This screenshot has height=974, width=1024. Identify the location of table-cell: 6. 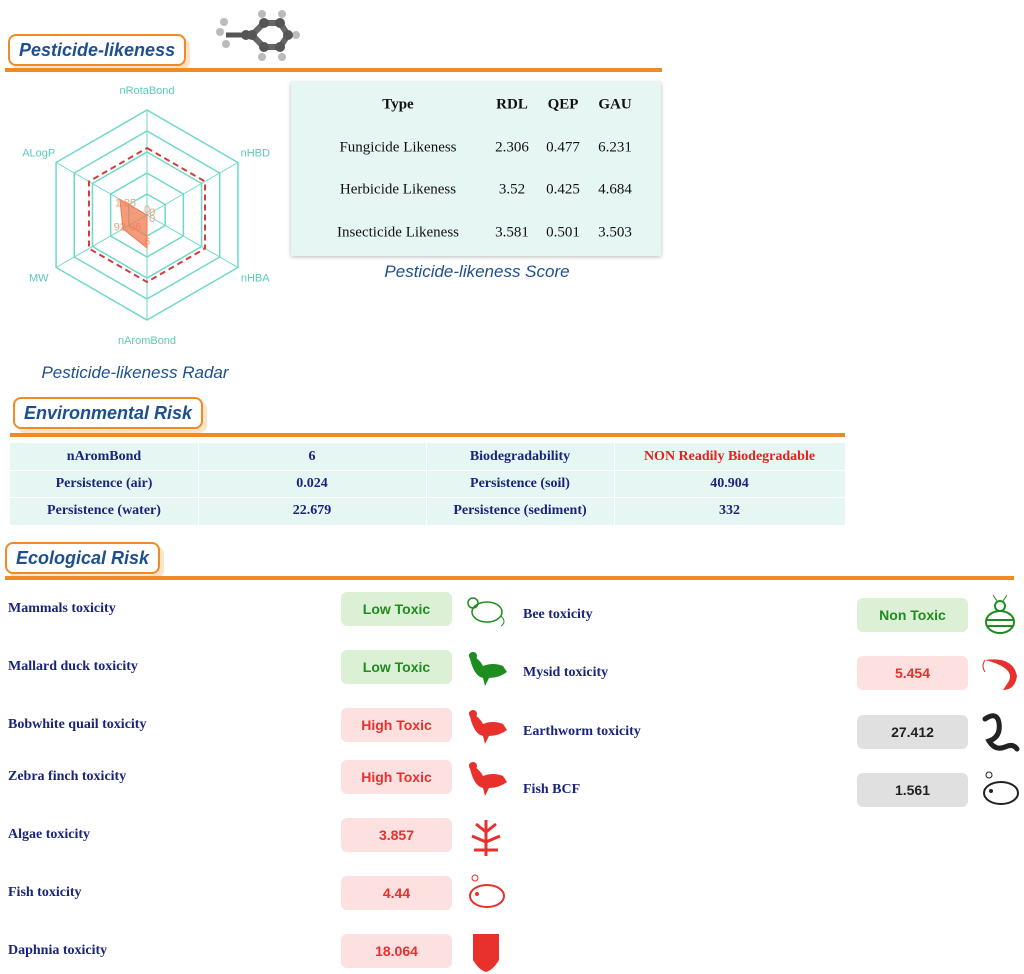
(312, 456).